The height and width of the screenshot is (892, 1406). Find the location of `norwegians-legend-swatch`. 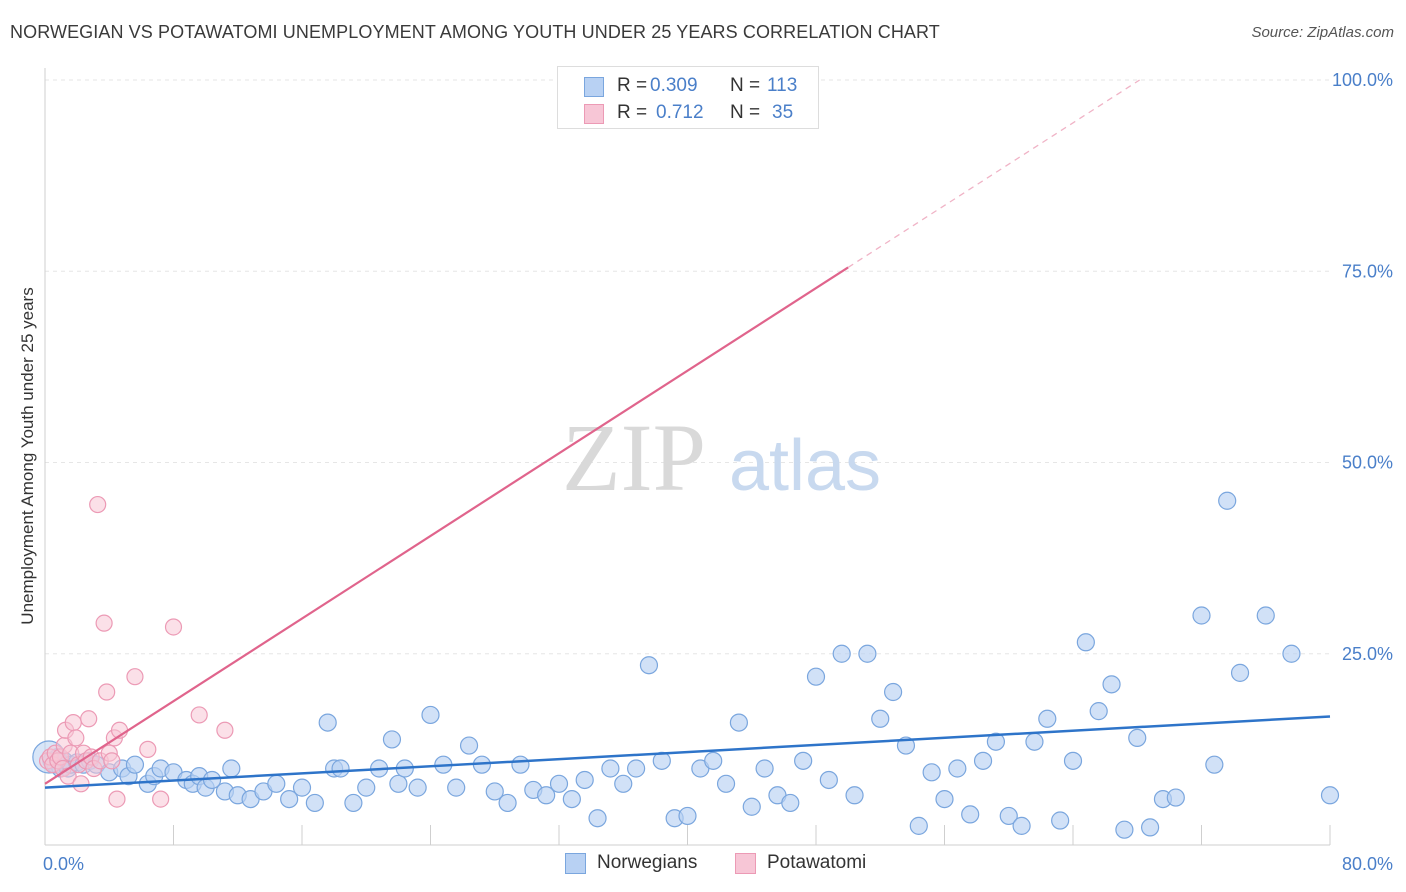

norwegians-legend-swatch is located at coordinates (575, 863).